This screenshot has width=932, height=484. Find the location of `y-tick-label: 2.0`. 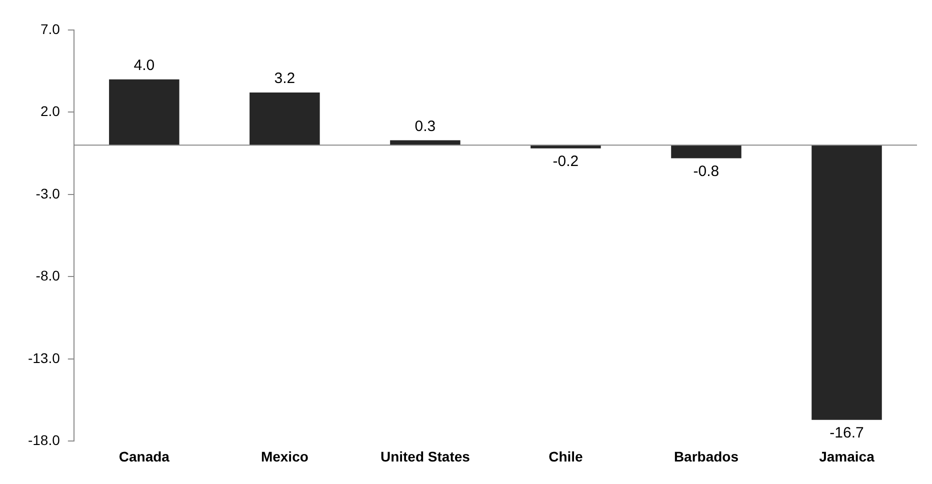

y-tick-label: 2.0 is located at coordinates (50, 111).